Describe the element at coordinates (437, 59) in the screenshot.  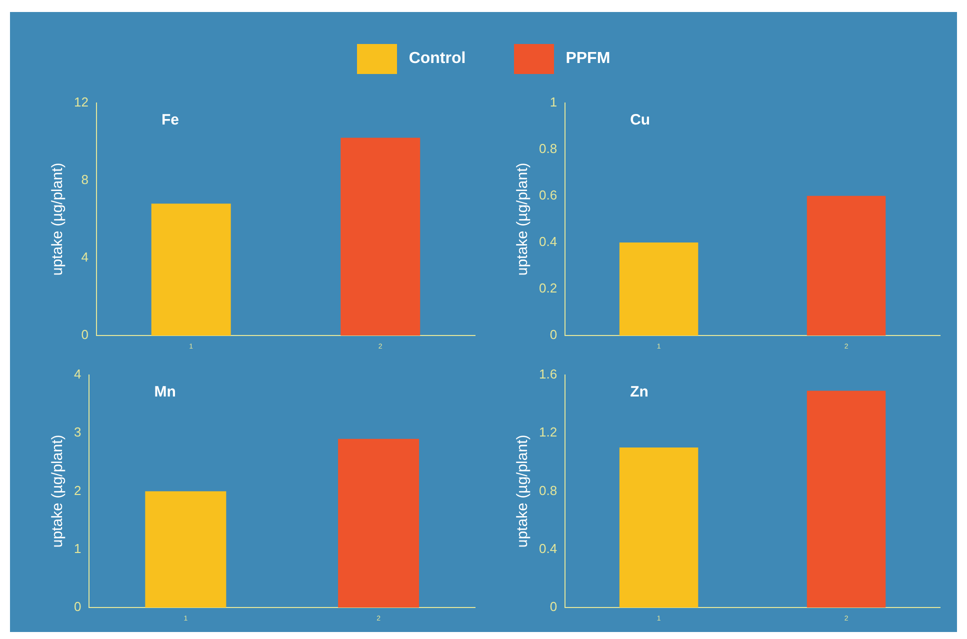
I see `legend-label: Control` at that location.